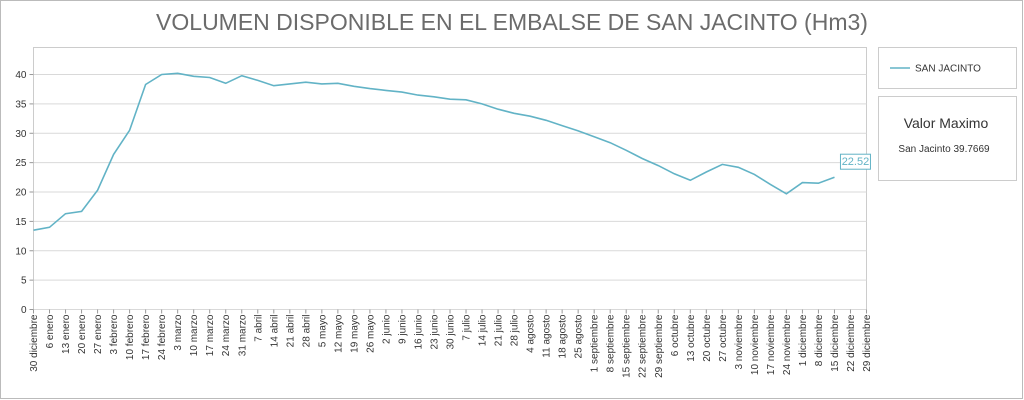  What do you see at coordinates (739, 341) in the screenshot?
I see `x-tick-label: 3 noviembre` at bounding box center [739, 341].